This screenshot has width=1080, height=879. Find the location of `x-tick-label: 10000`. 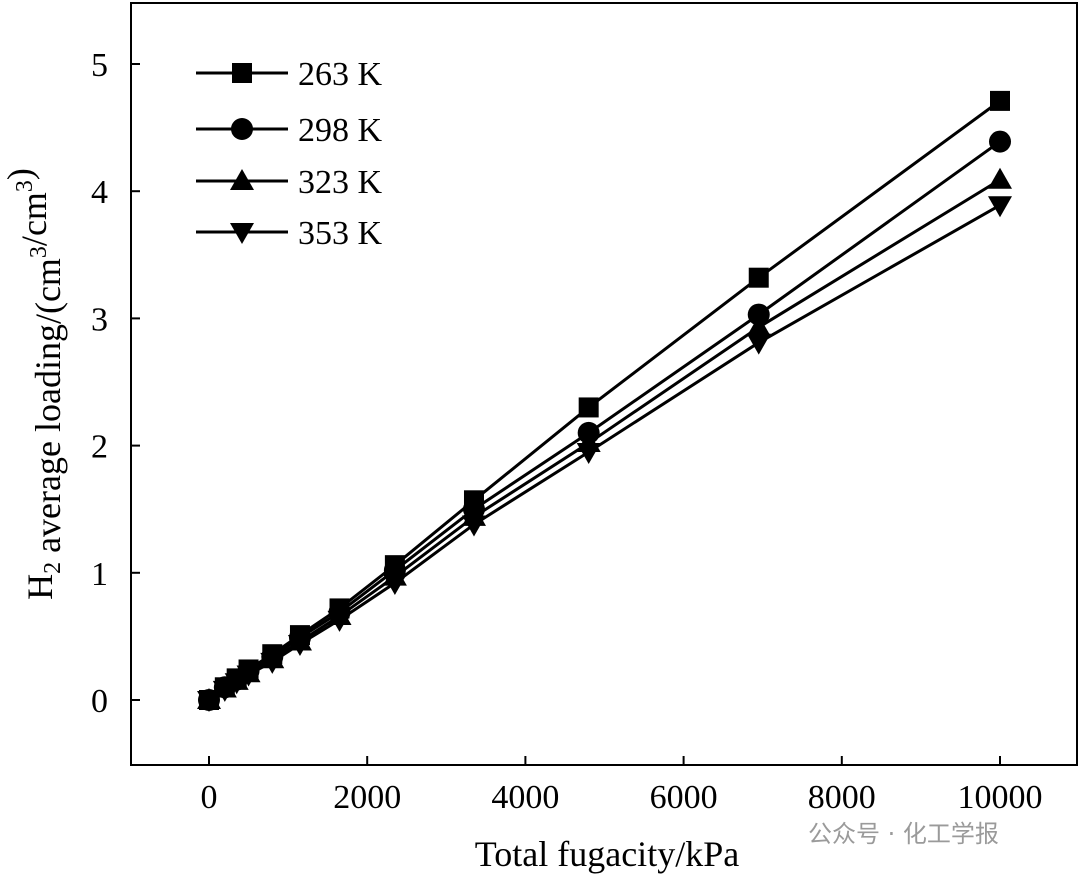

x-tick-label: 10000 is located at coordinates (1000, 797).